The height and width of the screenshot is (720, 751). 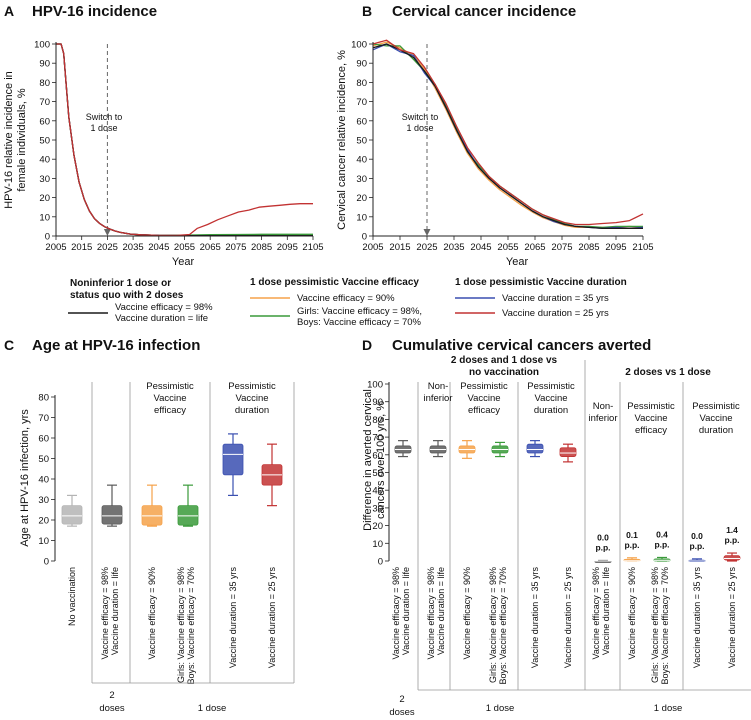 I want to click on d-ytick-label: 70, so click(x=377, y=438).